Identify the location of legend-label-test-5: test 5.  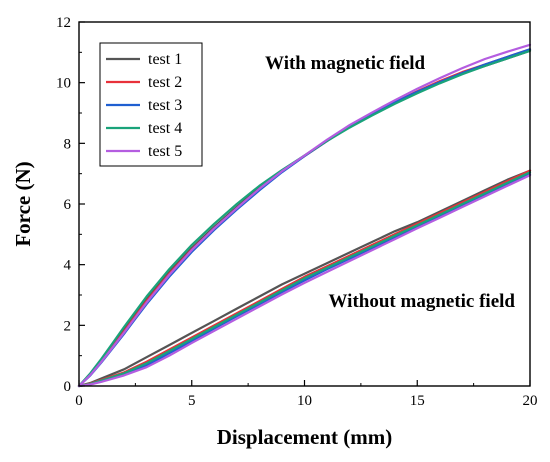
(165, 151).